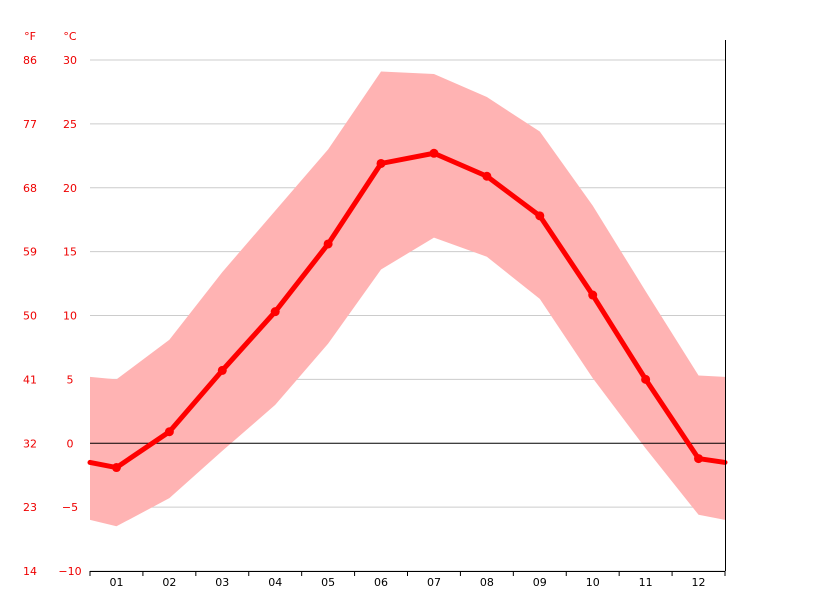 The height and width of the screenshot is (611, 815). Describe the element at coordinates (30, 124) in the screenshot. I see `y-tick-label-fahrenheit: 77` at that location.